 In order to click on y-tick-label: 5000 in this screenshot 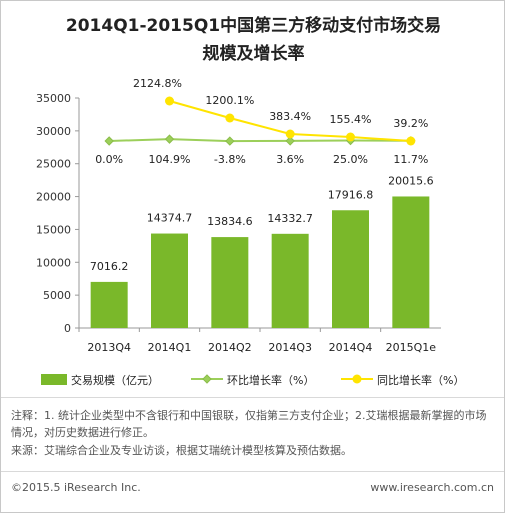, I will do `click(57, 295)`.